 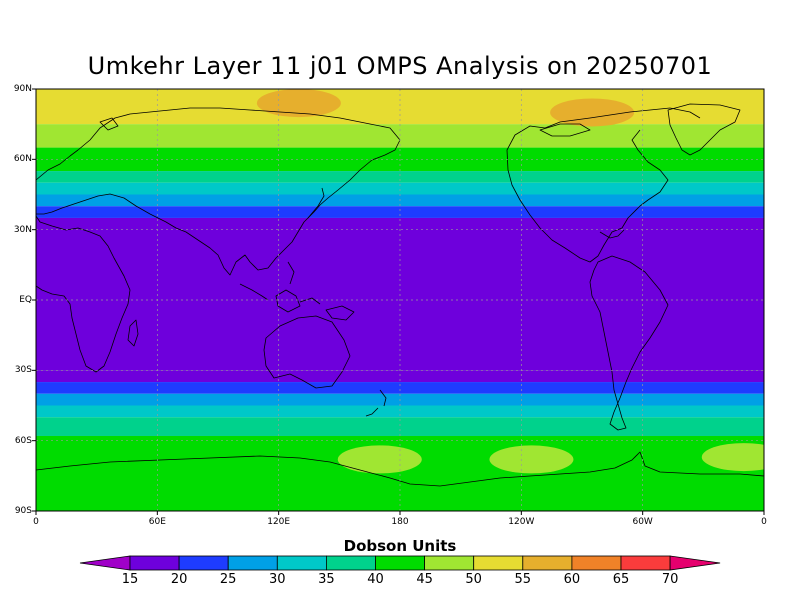 I want to click on lat-tick-label: 30S, so click(x=23, y=370).